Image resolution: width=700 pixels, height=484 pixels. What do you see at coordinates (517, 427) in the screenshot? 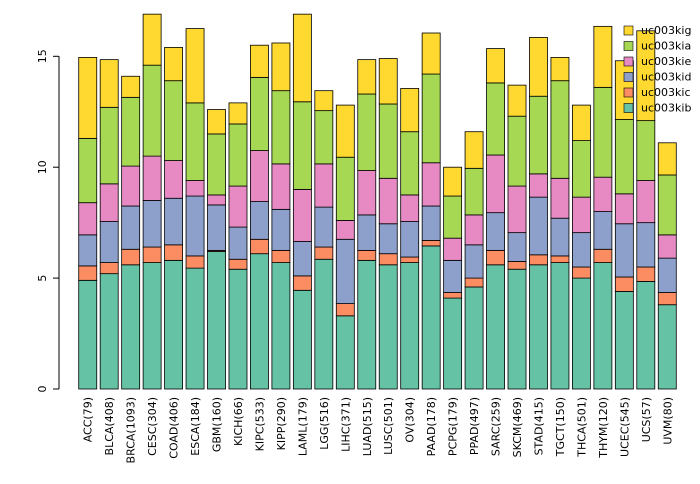
I see `x-tick-label: SKCM(469)` at bounding box center [517, 427].